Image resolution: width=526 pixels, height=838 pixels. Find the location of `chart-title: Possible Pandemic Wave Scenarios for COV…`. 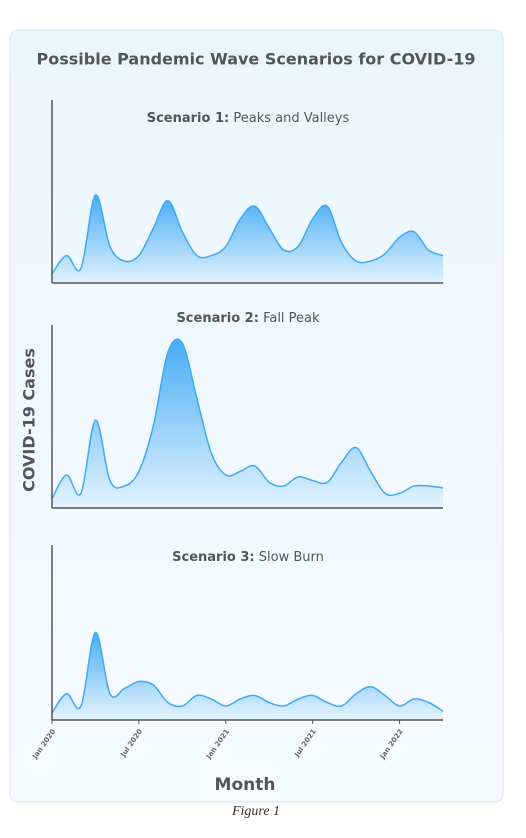

chart-title: Possible Pandemic Wave Scenarios for COV… is located at coordinates (256, 59).